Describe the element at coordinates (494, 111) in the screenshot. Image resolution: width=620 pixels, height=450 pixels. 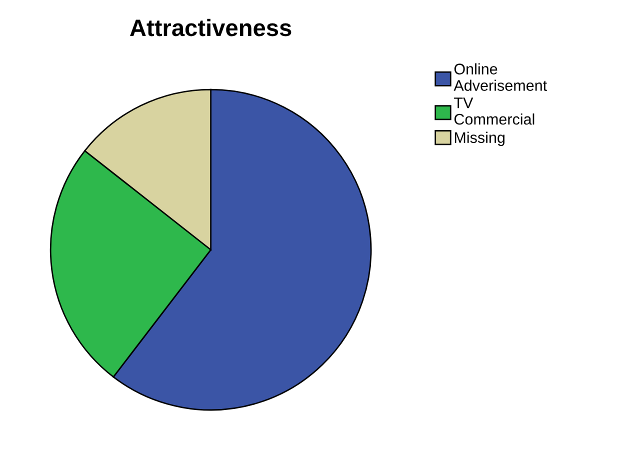
I see `legend-label: TV Commercial` at that location.